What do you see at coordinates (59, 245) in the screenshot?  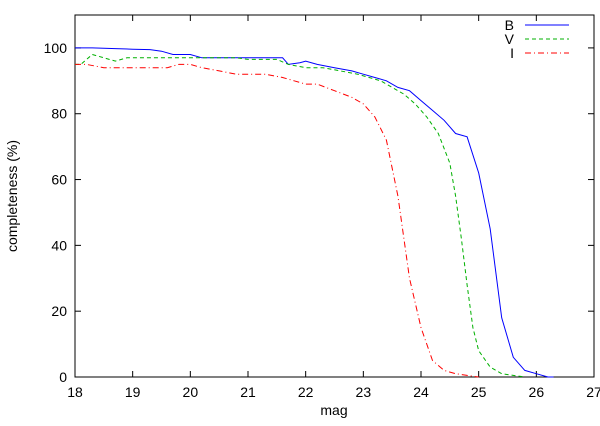 I see `y-tick-label: 40` at bounding box center [59, 245].